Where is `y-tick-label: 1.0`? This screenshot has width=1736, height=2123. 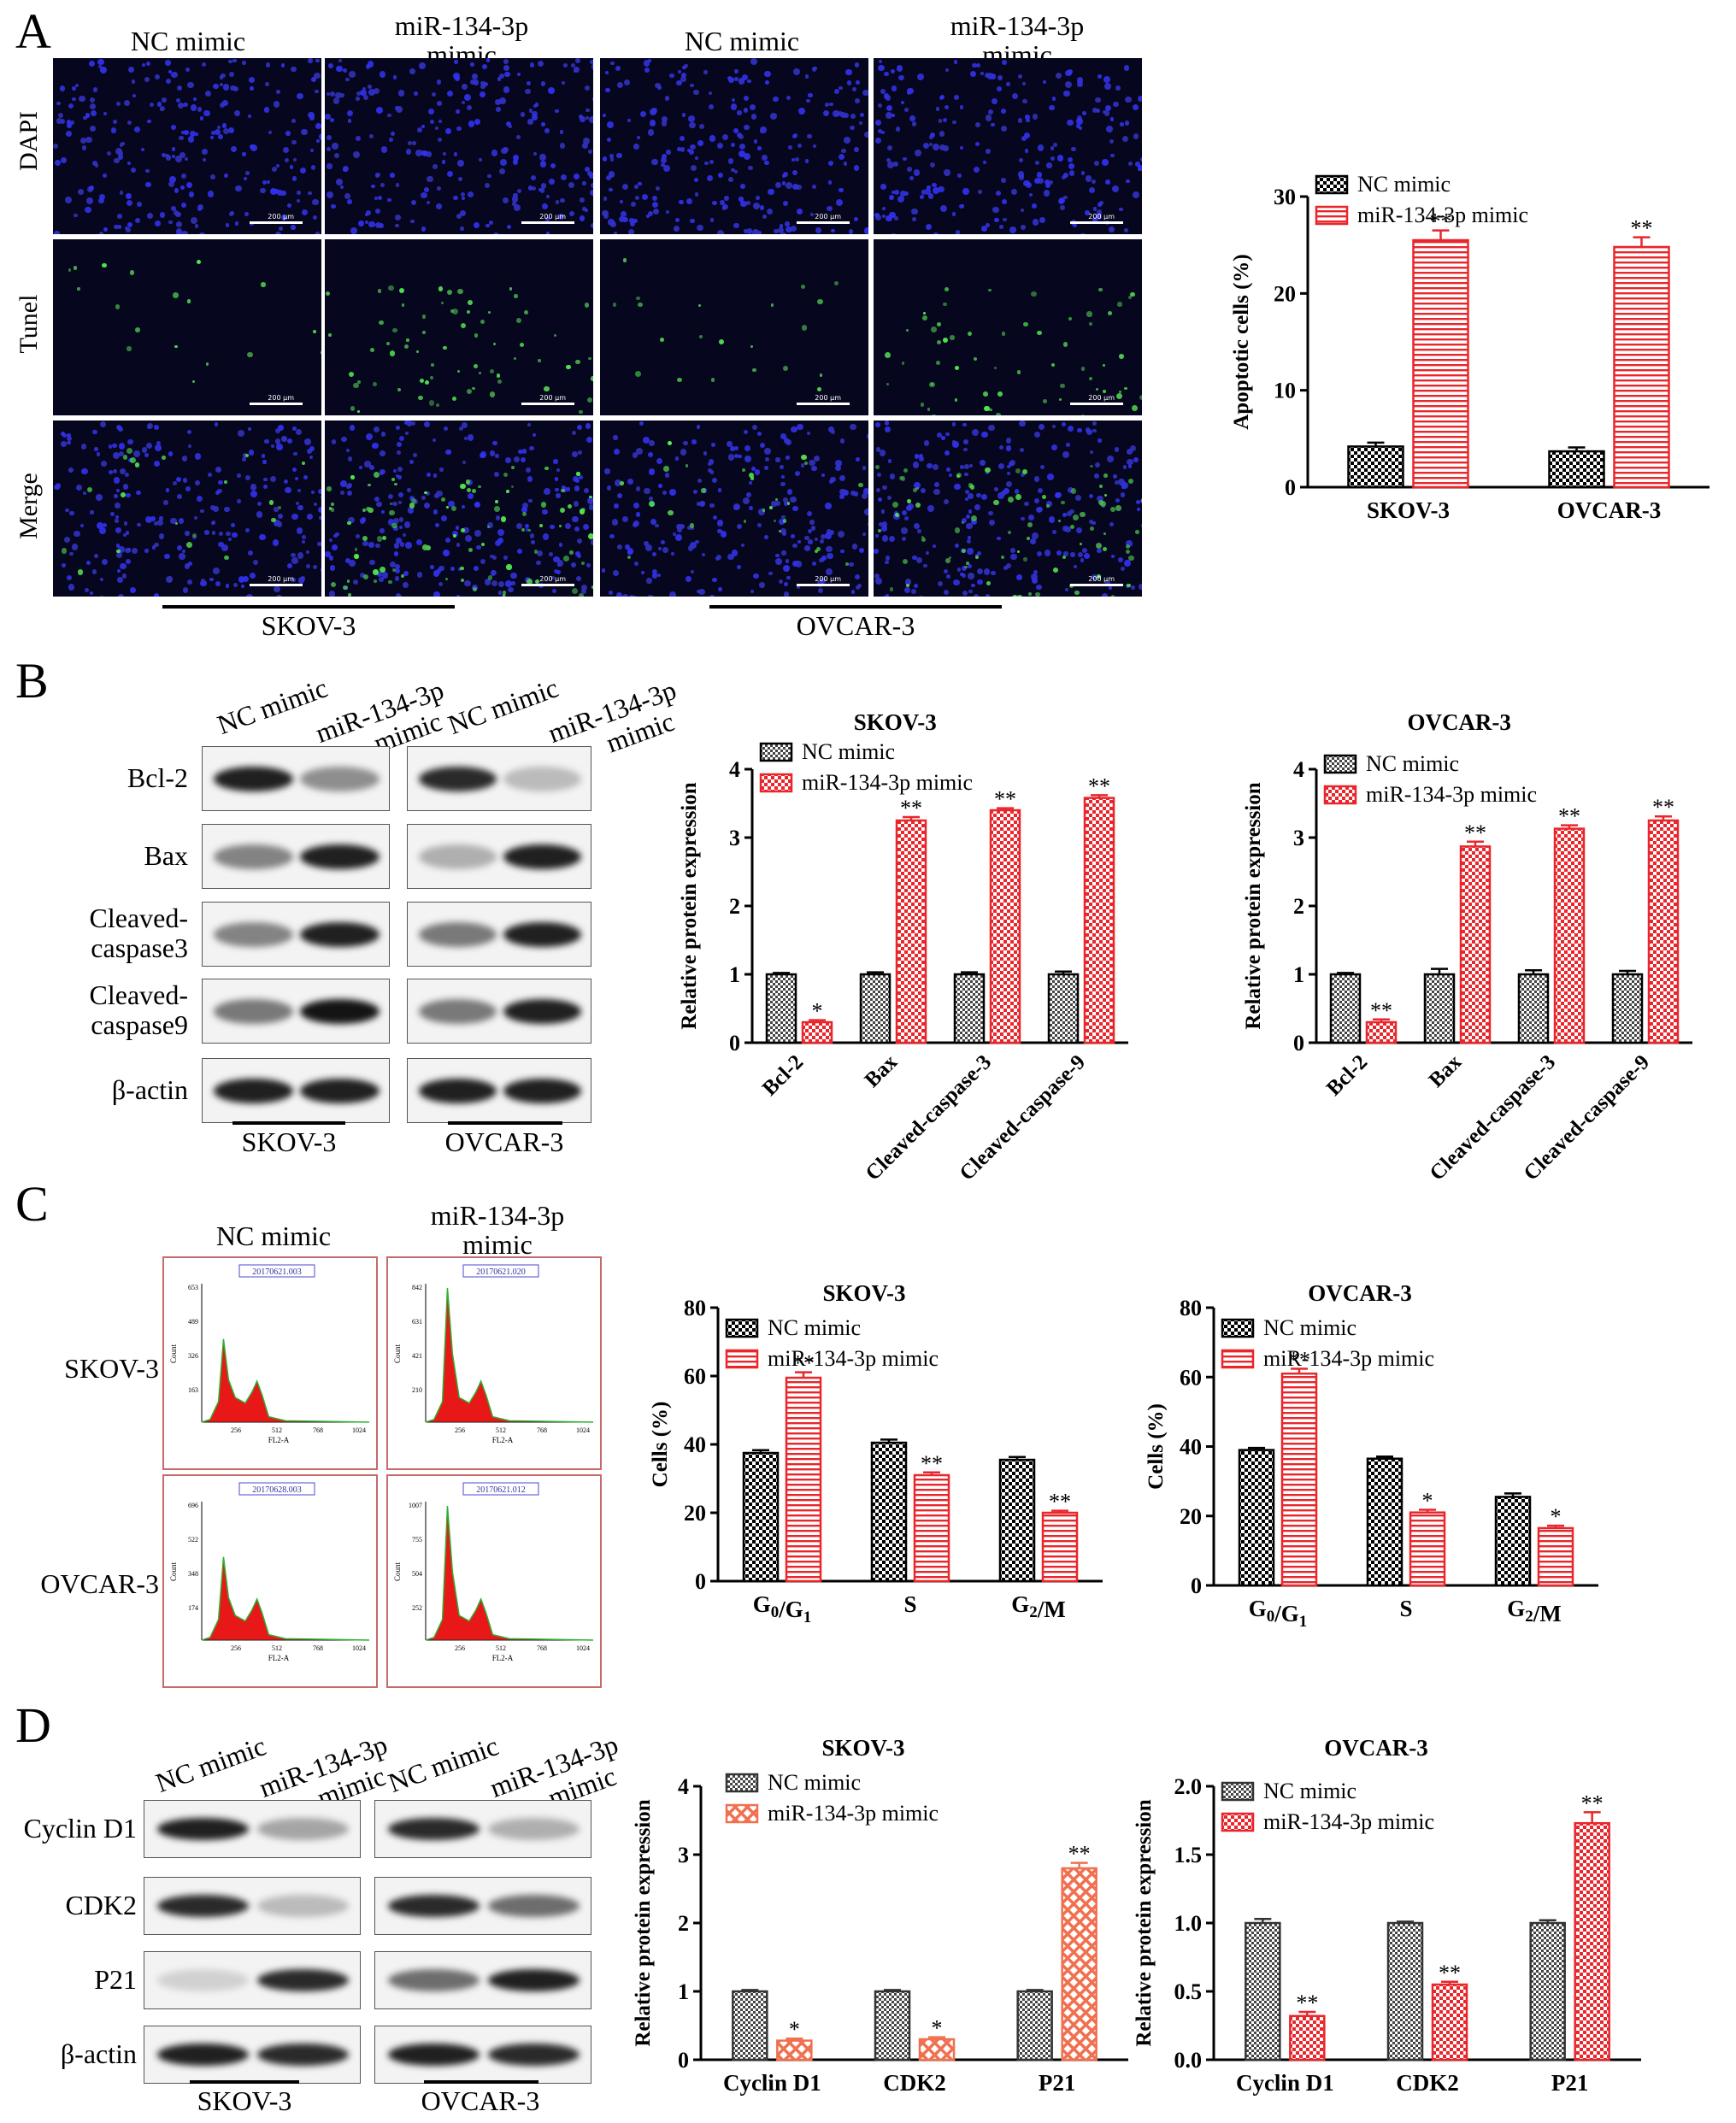 y-tick-label: 1.0 is located at coordinates (1188, 1923).